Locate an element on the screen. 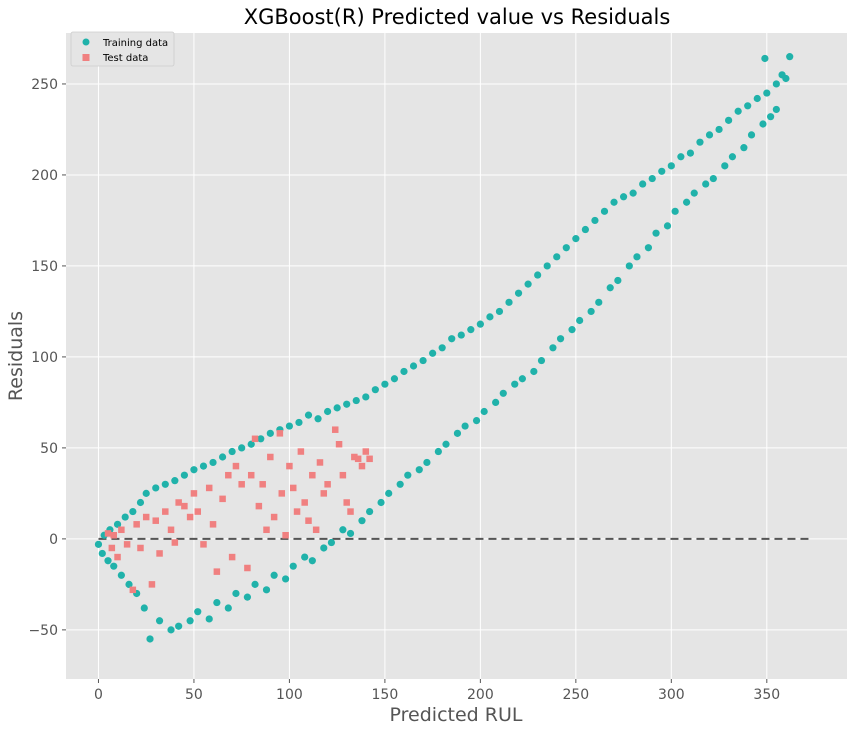  x-tick-label: 0 is located at coordinates (98, 695).